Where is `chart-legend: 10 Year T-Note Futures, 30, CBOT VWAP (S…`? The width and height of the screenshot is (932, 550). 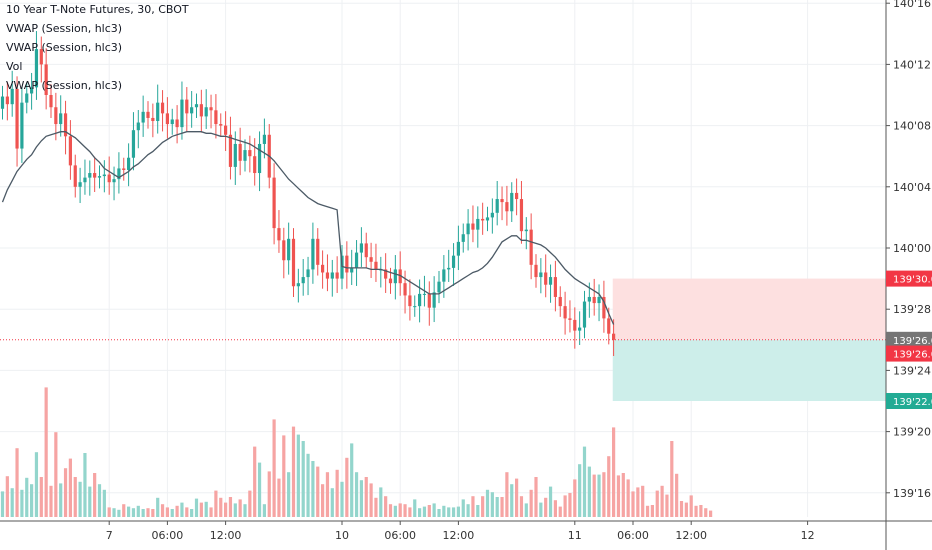
chart-legend: 10 Year T-Note Futures, 30, CBOT VWAP (S… is located at coordinates (97, 47).